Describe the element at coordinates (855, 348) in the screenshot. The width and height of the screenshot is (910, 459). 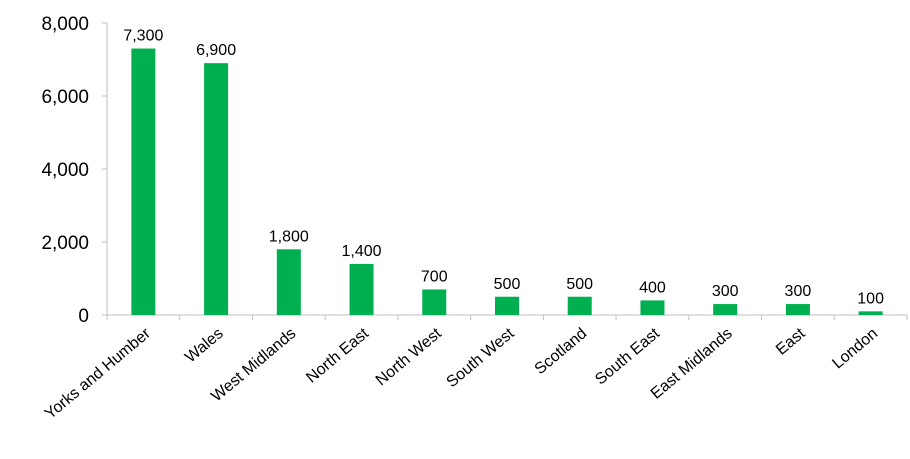
I see `category-label: London` at that location.